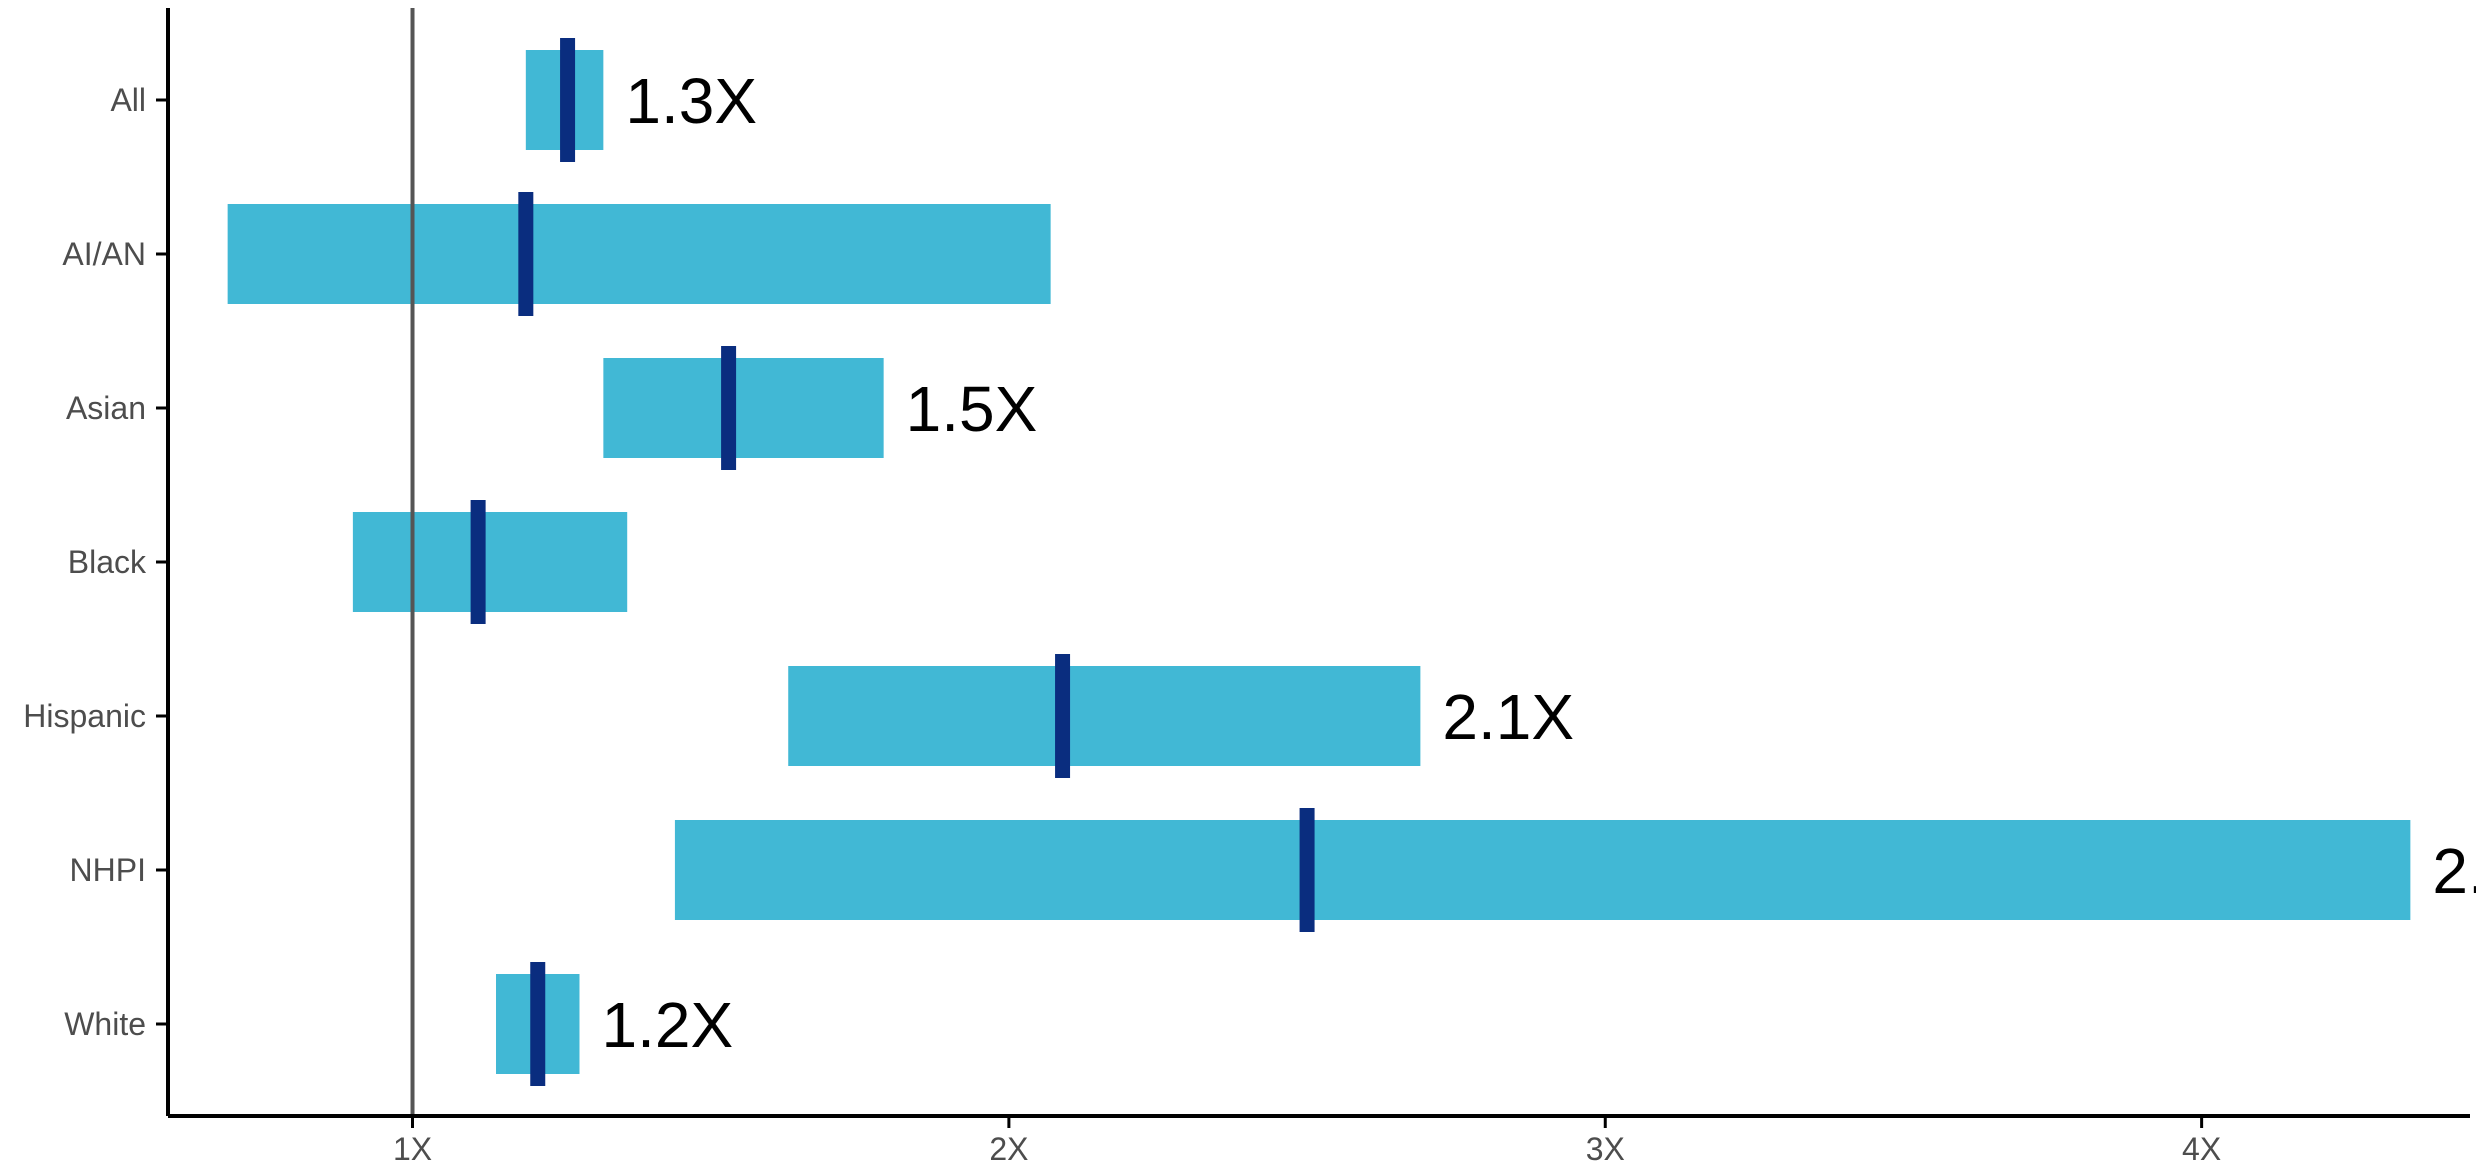  What do you see at coordinates (526, 254) in the screenshot?
I see `estimate-marker-ai-an` at bounding box center [526, 254].